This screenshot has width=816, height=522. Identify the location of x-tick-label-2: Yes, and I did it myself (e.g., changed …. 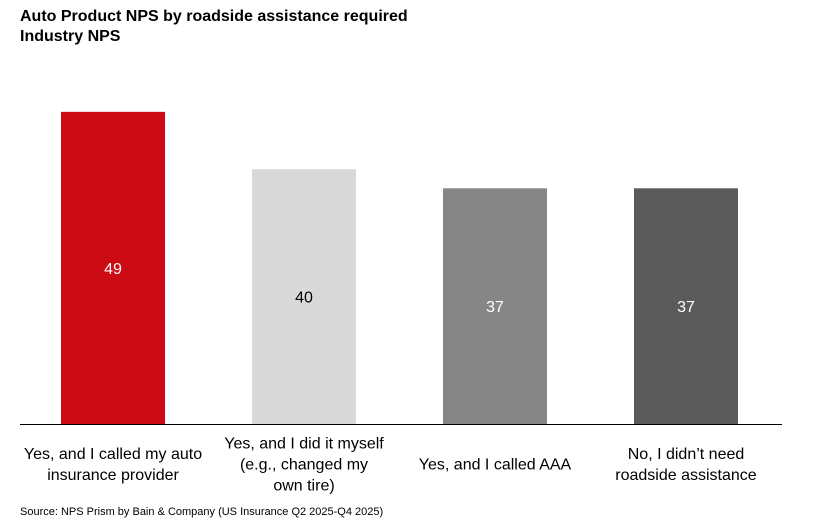
(304, 465).